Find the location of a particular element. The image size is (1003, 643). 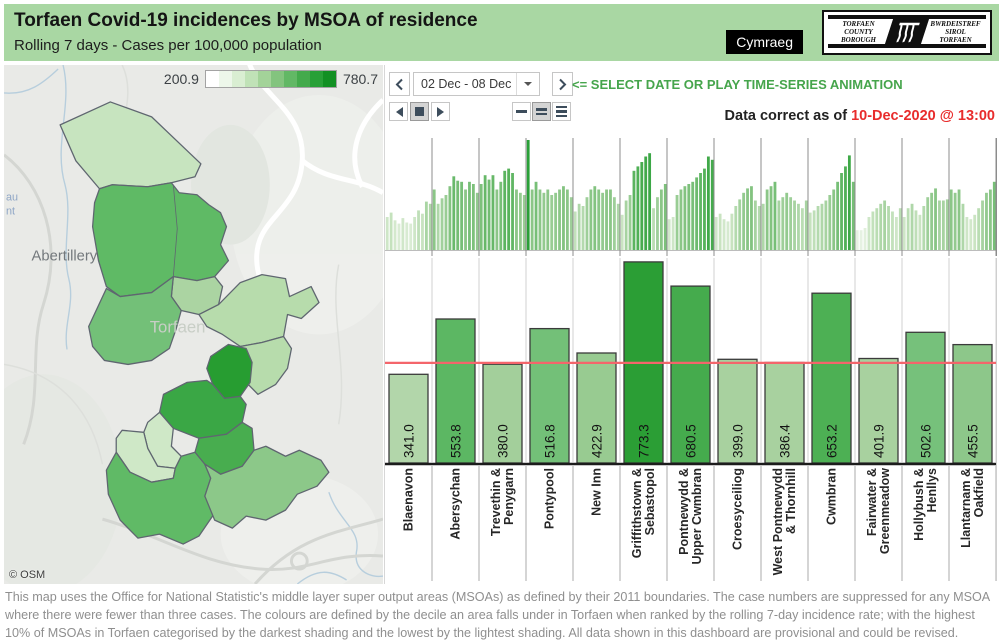

map-edge-label-bottom: nt is located at coordinates (10, 212).